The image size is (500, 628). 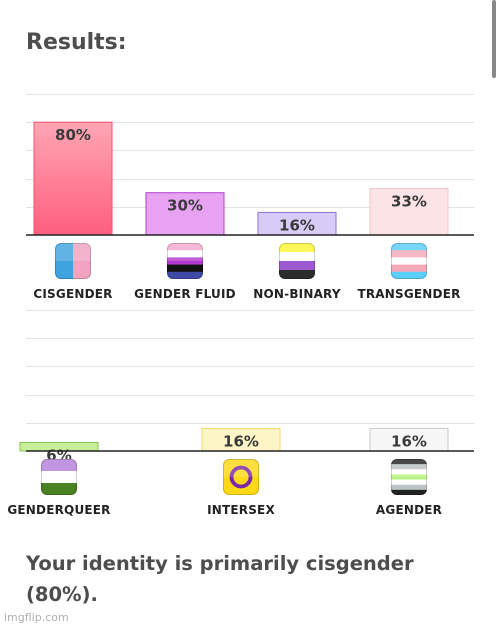 What do you see at coordinates (409, 211) in the screenshot?
I see `bar-transgender` at bounding box center [409, 211].